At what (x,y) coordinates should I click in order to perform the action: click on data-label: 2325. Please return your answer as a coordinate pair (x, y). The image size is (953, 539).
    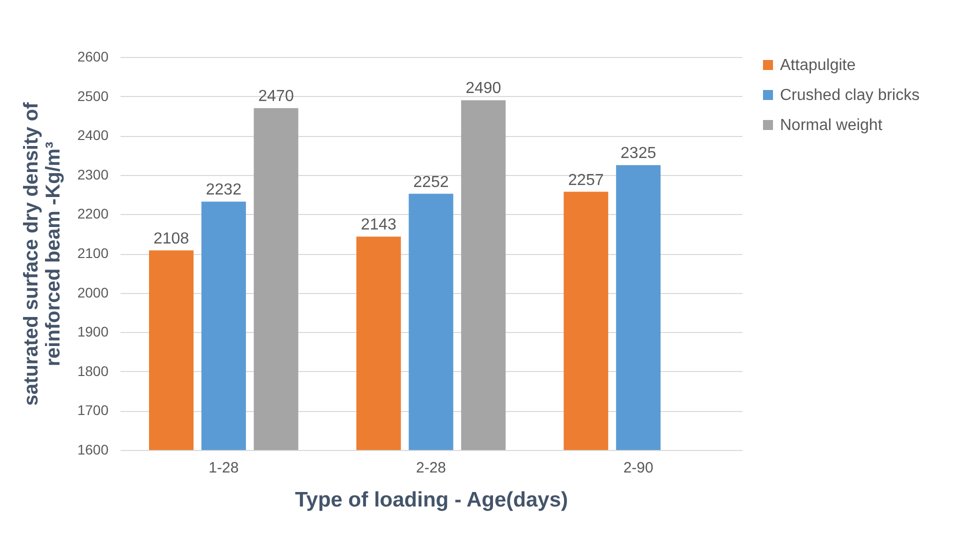
    Looking at the image, I should click on (638, 153).